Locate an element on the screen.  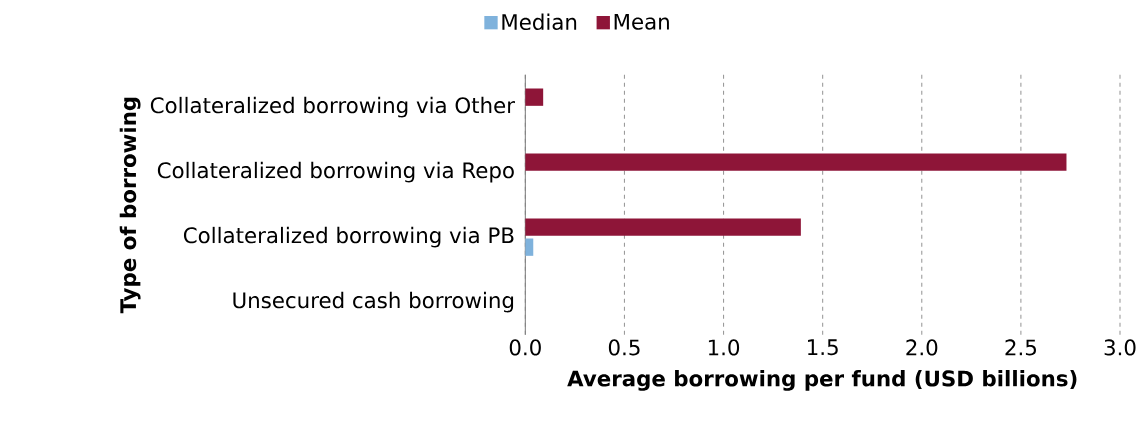
x-tick-label: 3.0 is located at coordinates (1120, 347).